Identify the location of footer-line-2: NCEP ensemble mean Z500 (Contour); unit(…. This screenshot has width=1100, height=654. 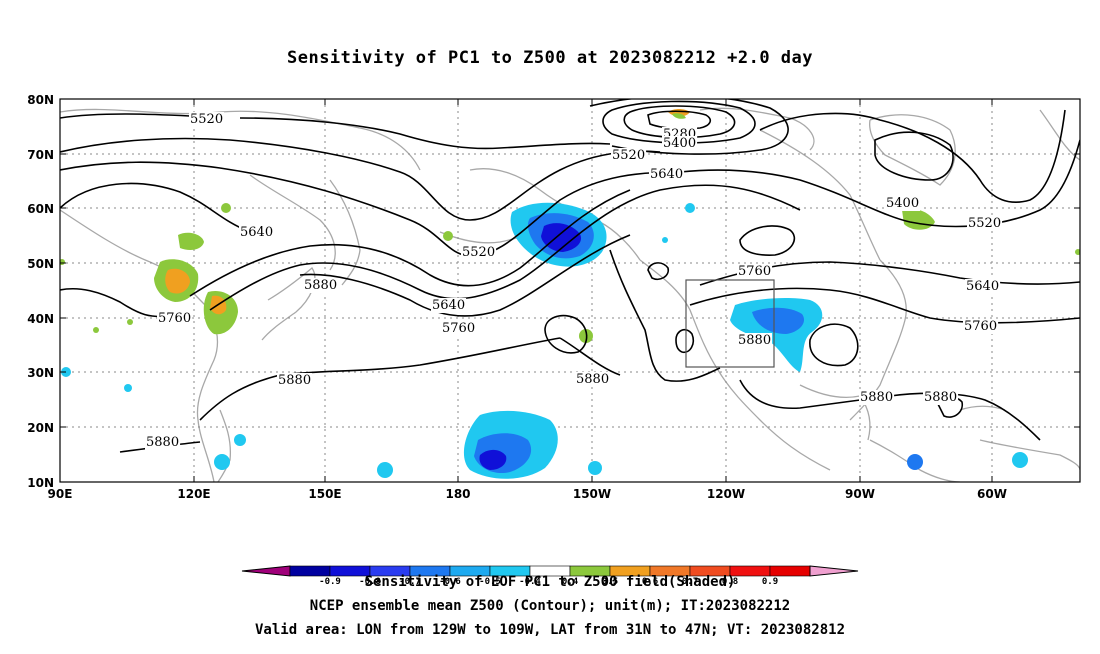
(550, 606).